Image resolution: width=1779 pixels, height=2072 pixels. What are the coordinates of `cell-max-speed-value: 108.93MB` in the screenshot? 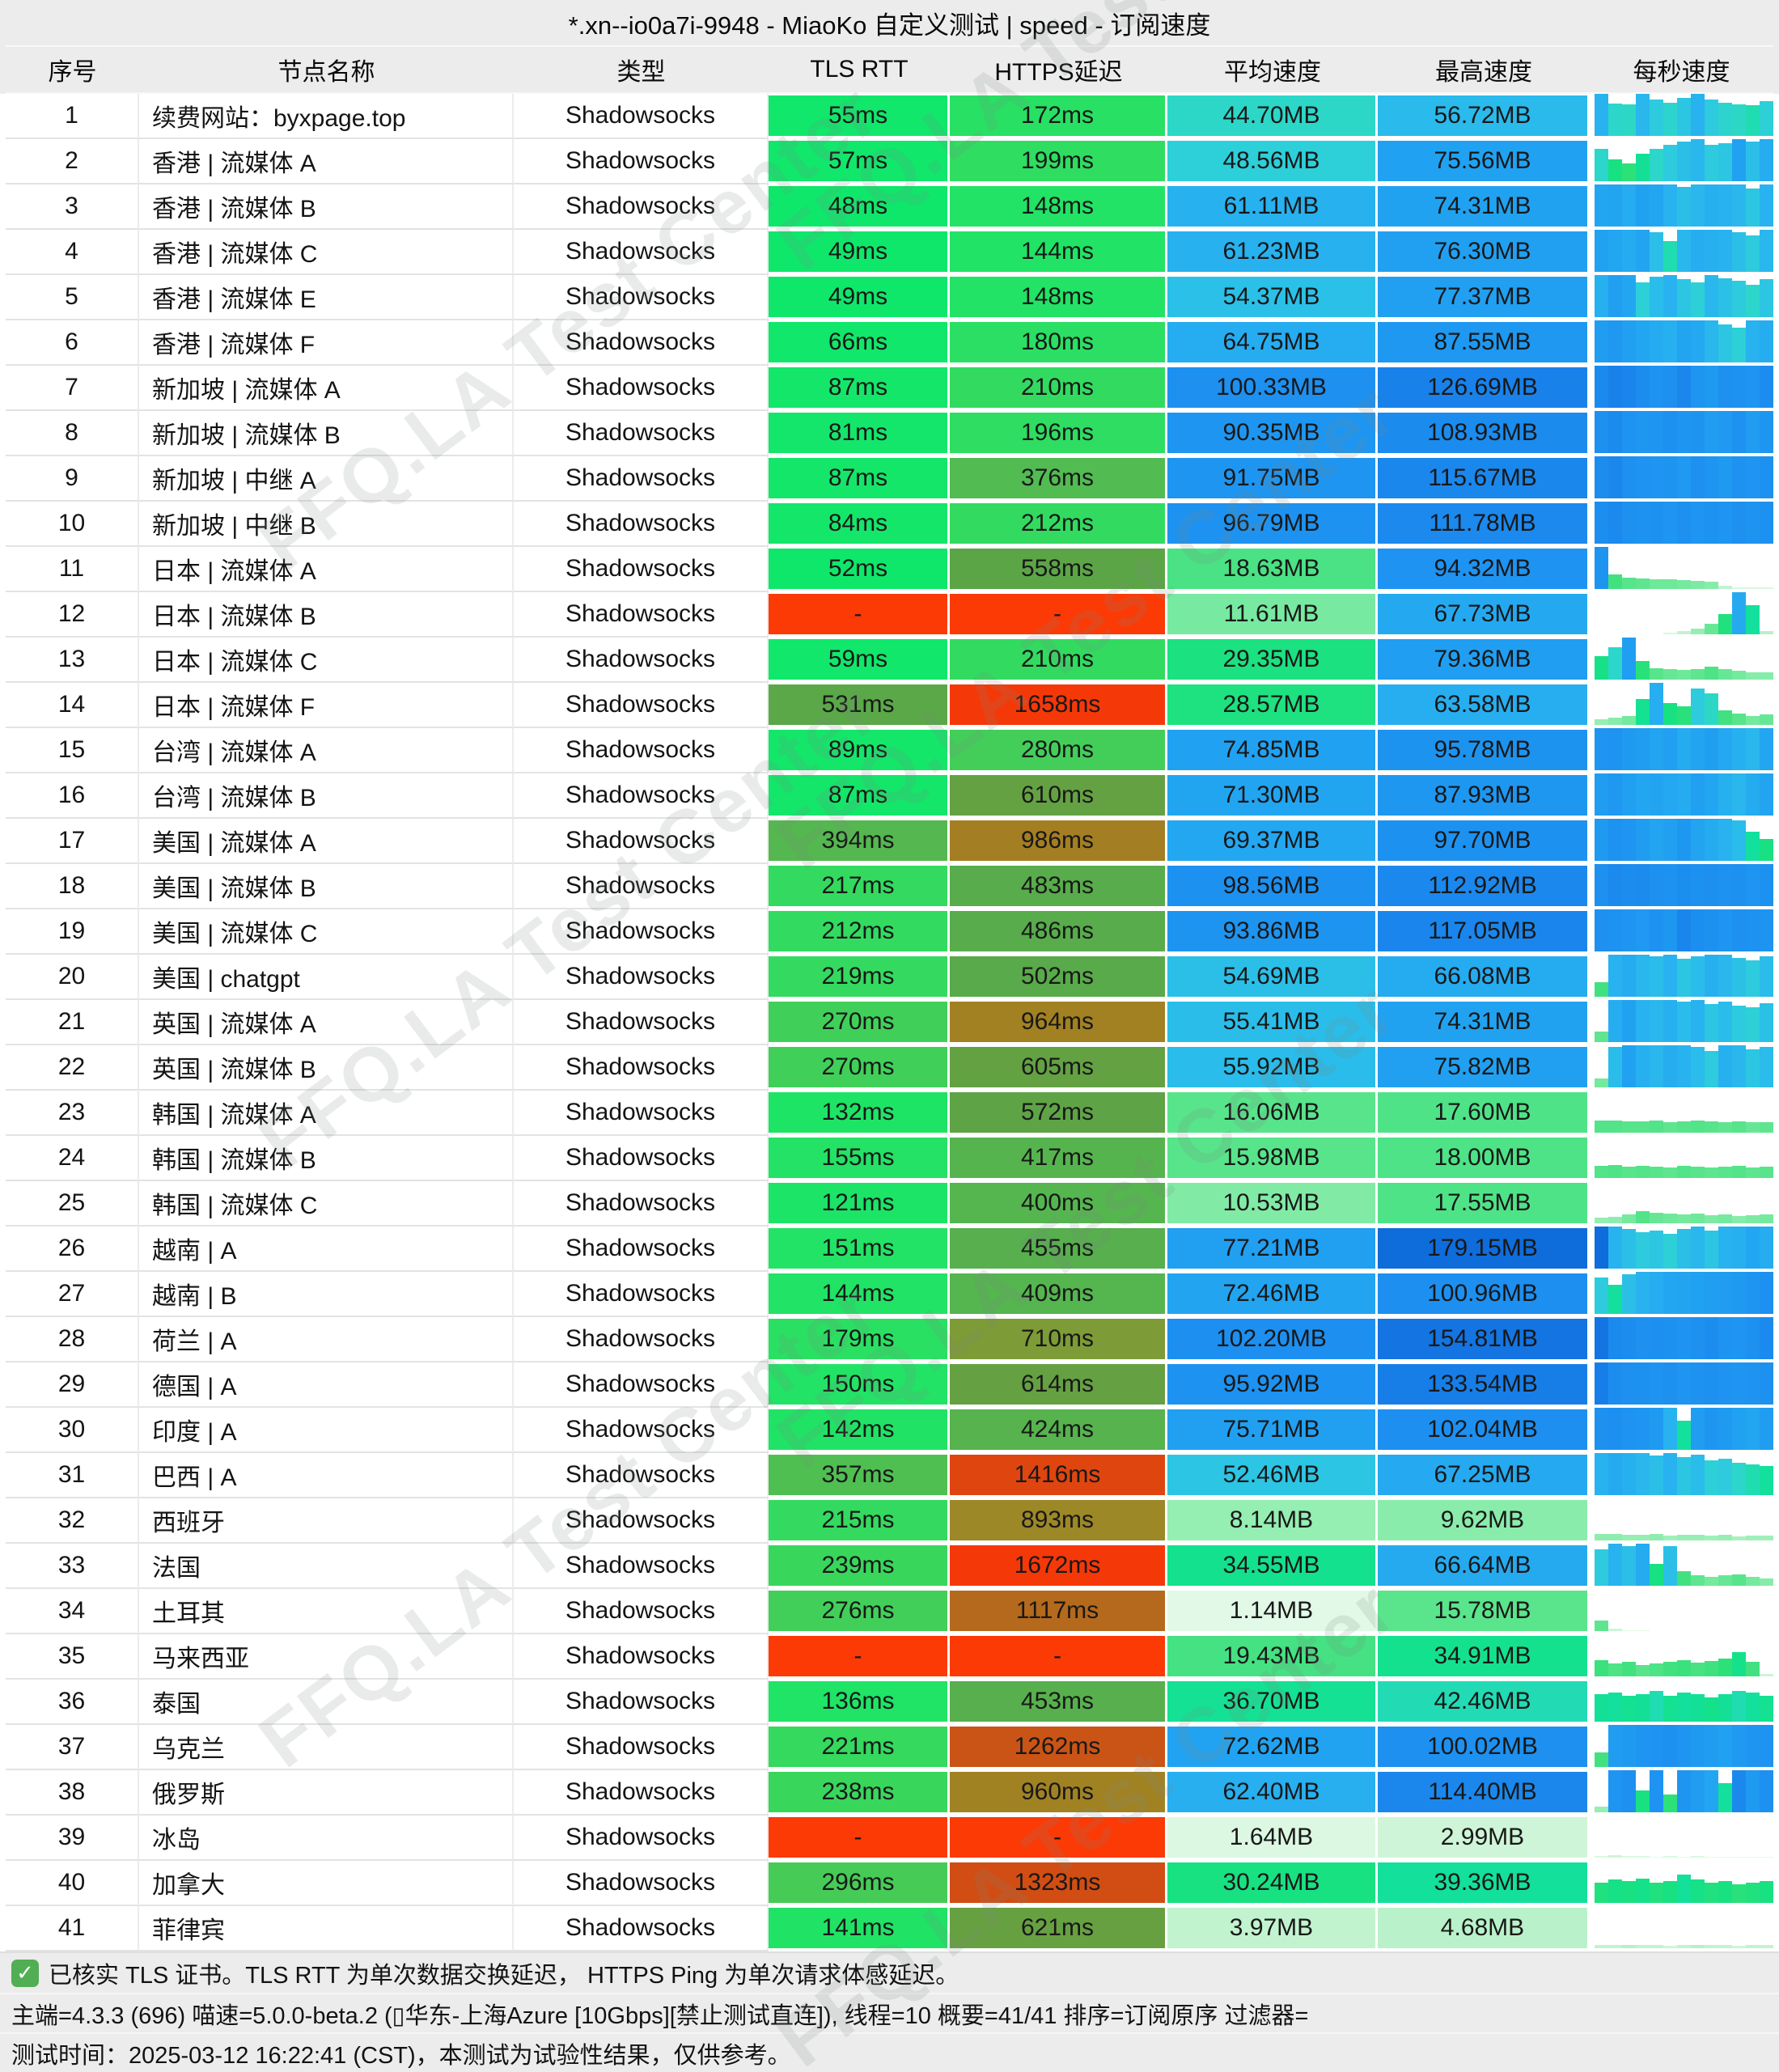 It's located at (1483, 433).